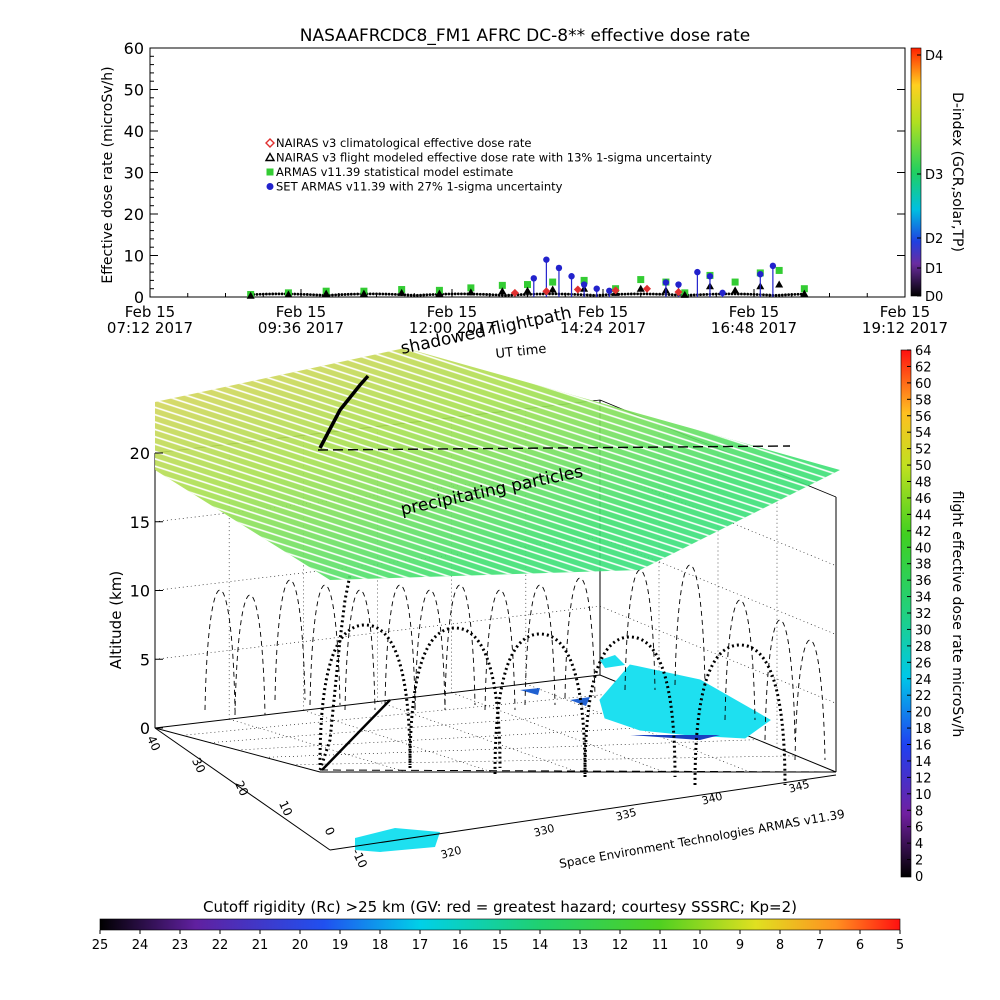  Describe the element at coordinates (923, 565) in the screenshot. I see `dose-rate-tick-label: 38` at that location.